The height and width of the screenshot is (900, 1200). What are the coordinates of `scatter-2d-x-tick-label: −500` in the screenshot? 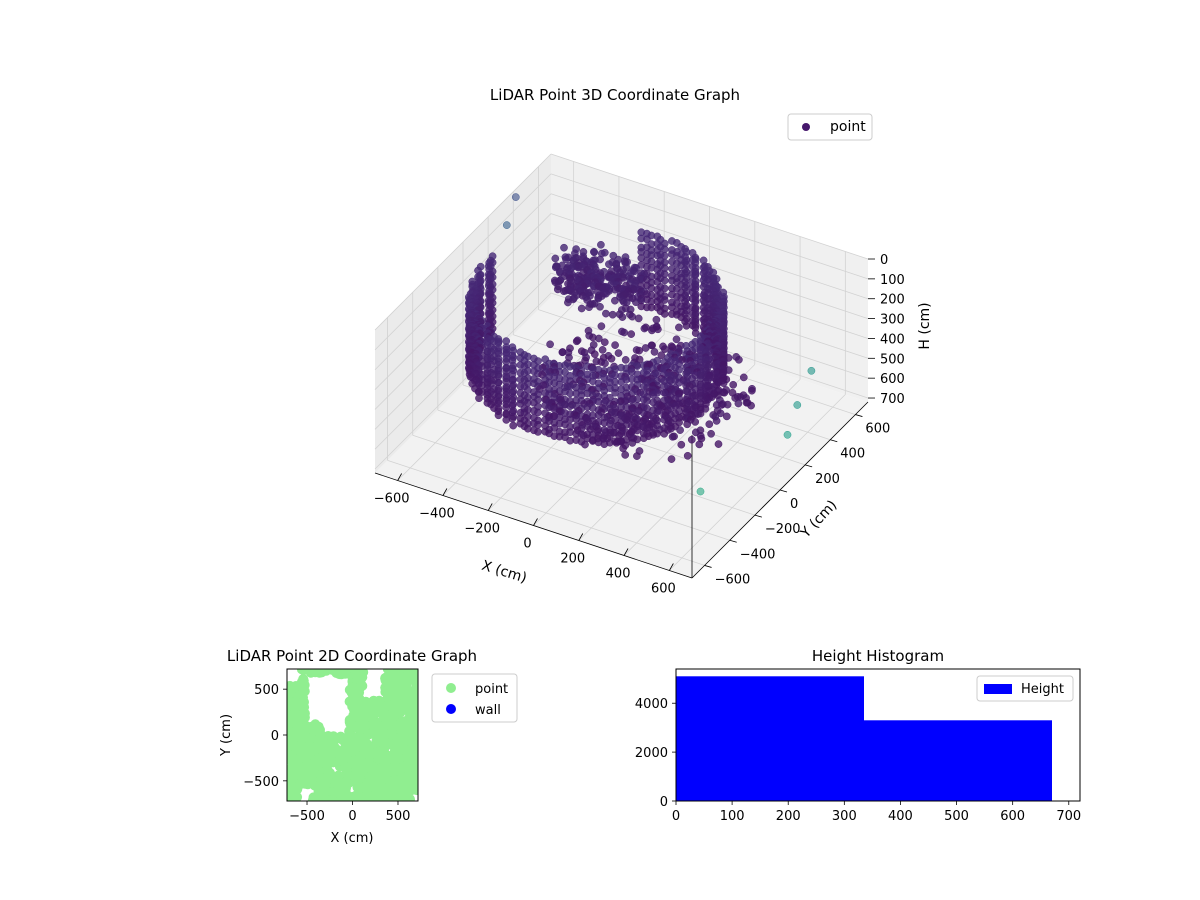 It's located at (307, 816).